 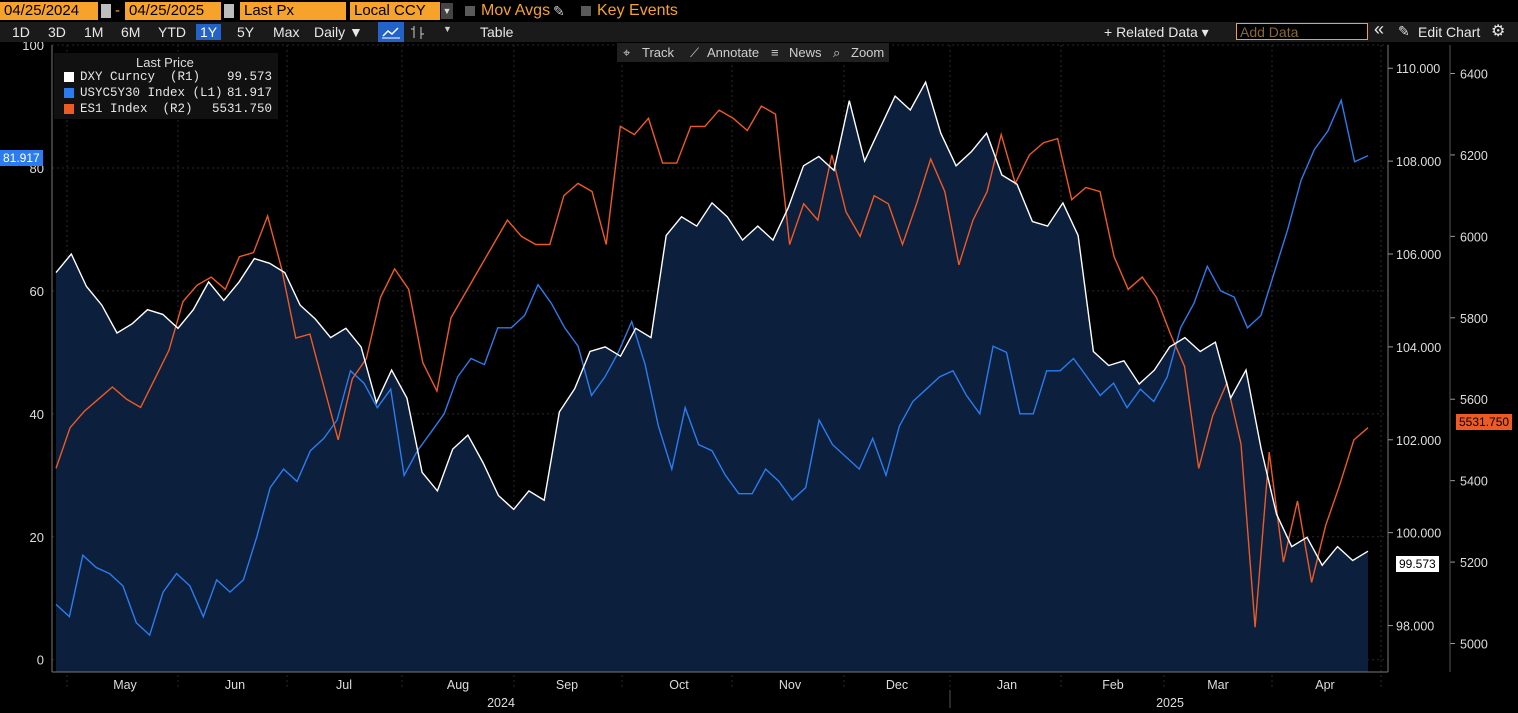 What do you see at coordinates (458, 685) in the screenshot?
I see `x-tick-label: Aug` at bounding box center [458, 685].